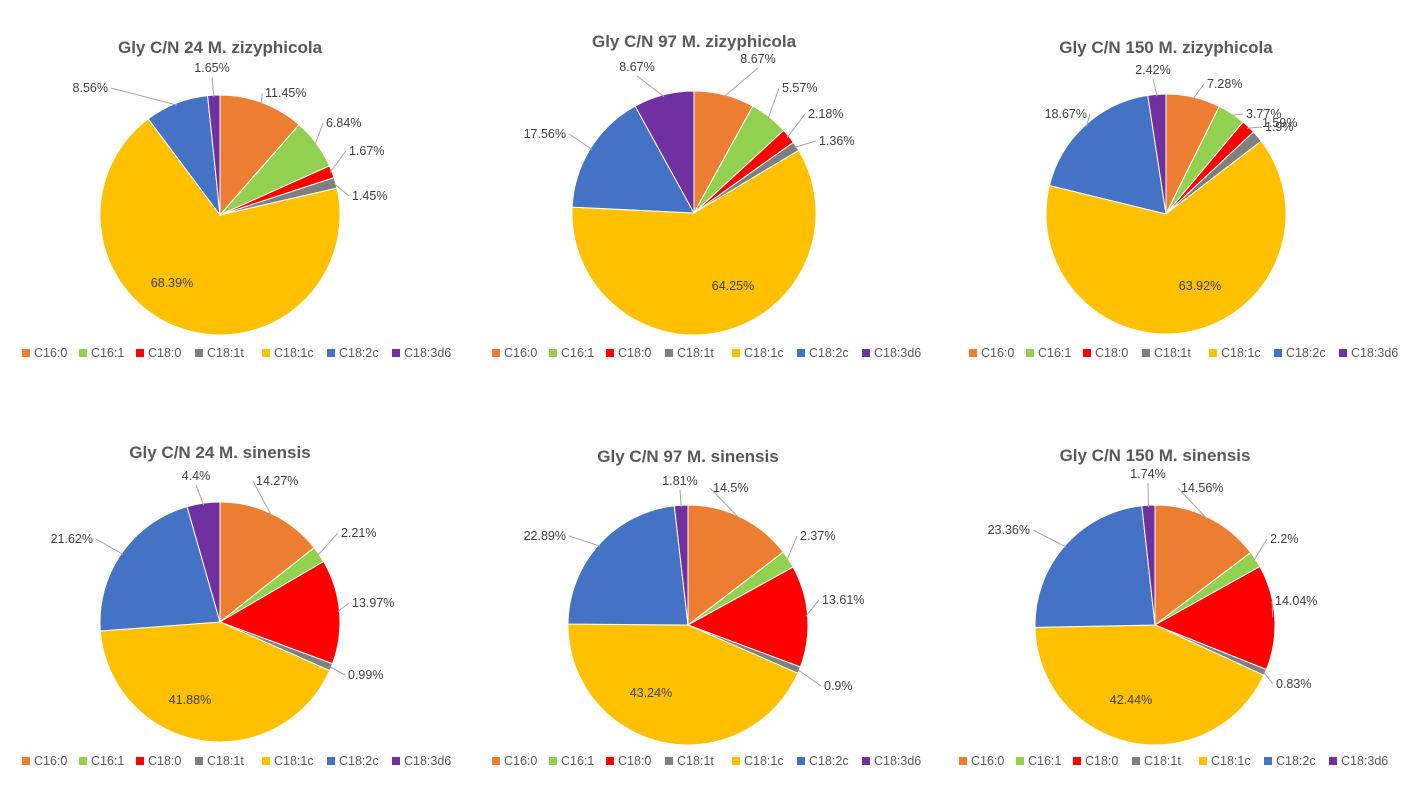 The height and width of the screenshot is (794, 1410). What do you see at coordinates (825, 114) in the screenshot?
I see `data-label: 2.18%` at bounding box center [825, 114].